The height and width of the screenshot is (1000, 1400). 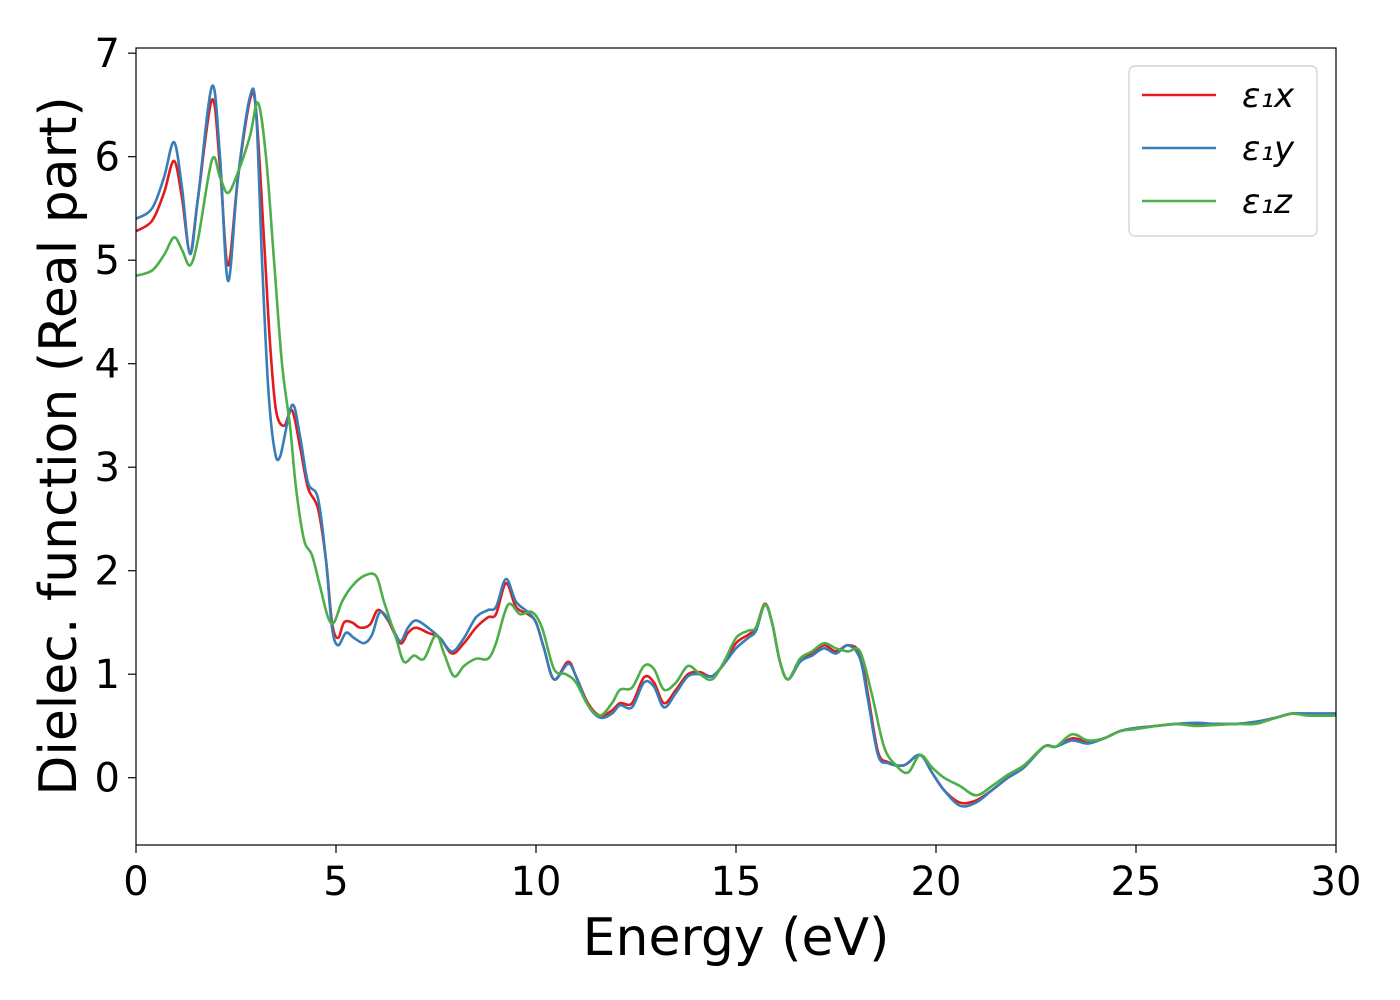 What do you see at coordinates (115, 416) in the screenshot?
I see `y-axis-ticks: 0 1 2 3 4 5 6 7` at bounding box center [115, 416].